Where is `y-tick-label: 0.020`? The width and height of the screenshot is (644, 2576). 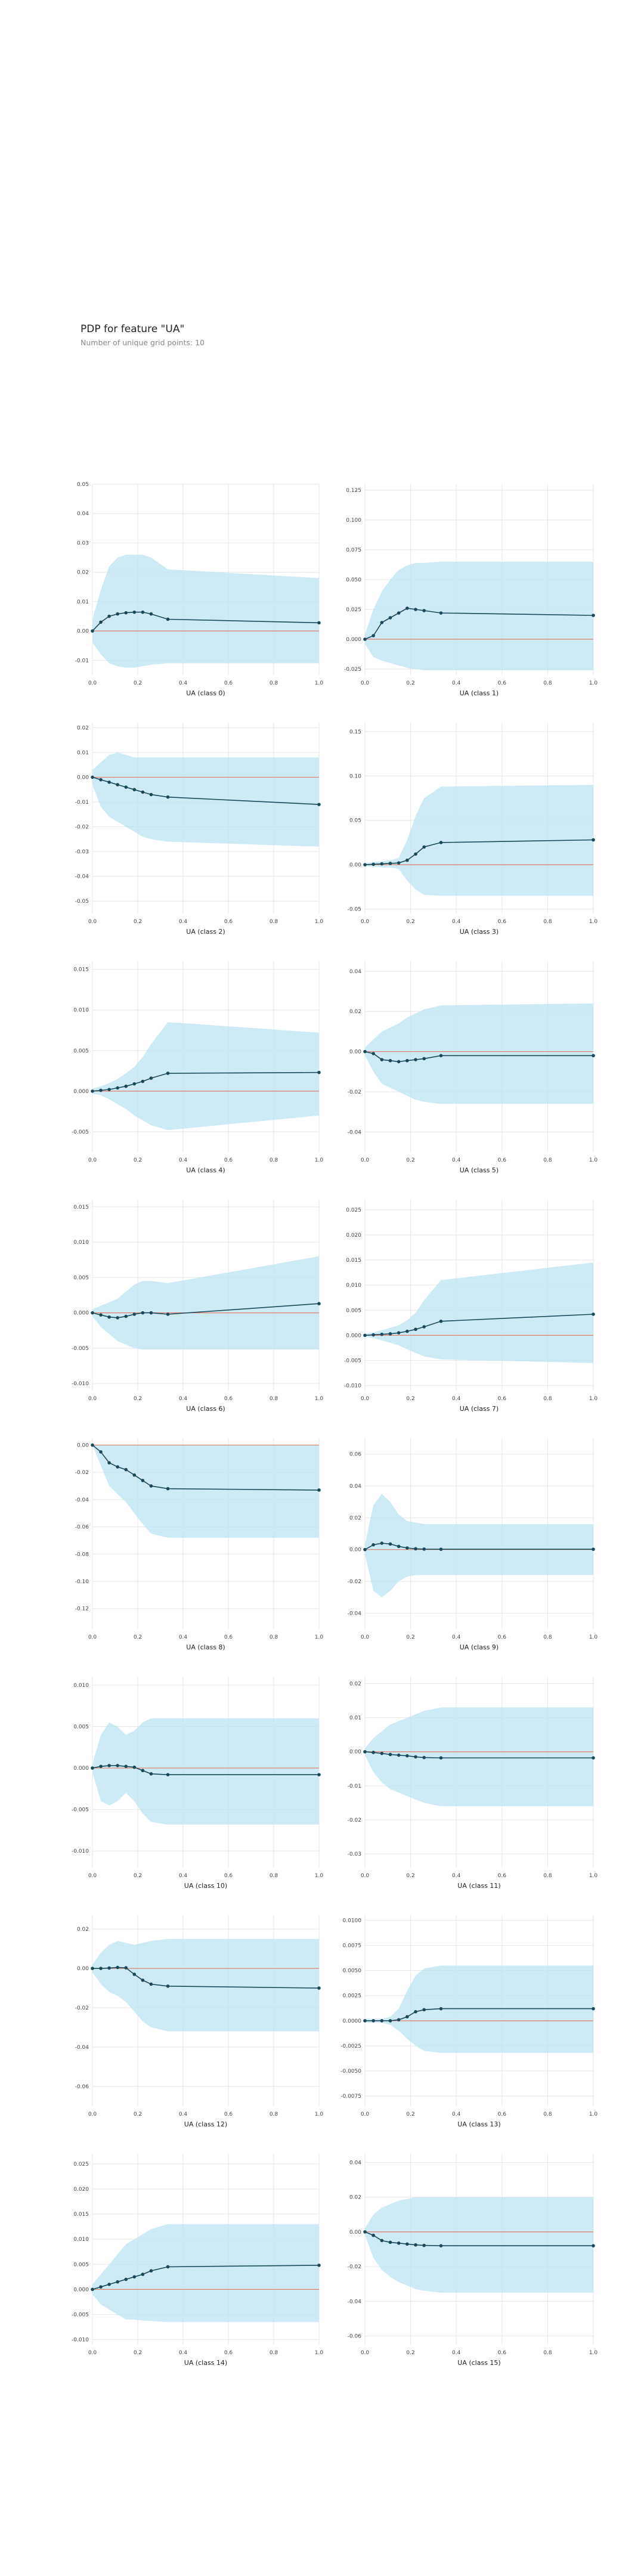 y-tick-label: 0.020 is located at coordinates (81, 2190).